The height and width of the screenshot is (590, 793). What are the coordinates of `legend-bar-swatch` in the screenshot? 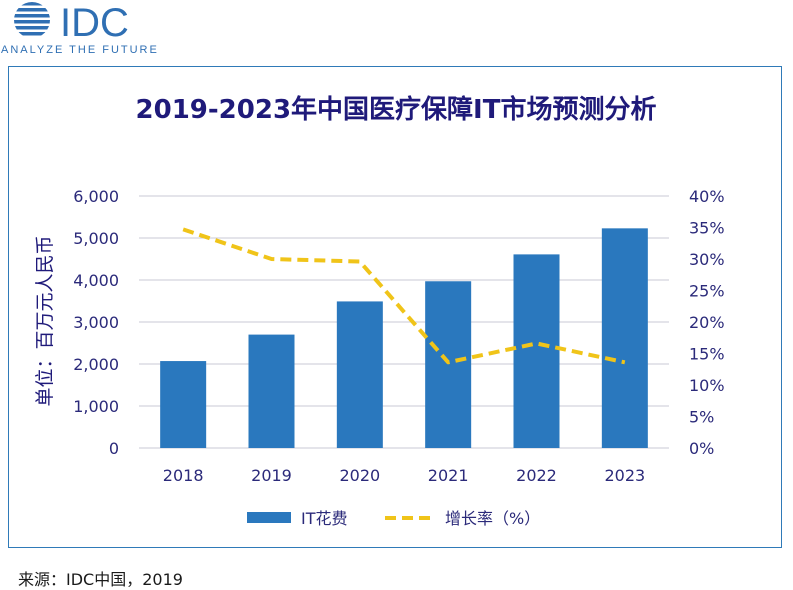 It's located at (269, 517).